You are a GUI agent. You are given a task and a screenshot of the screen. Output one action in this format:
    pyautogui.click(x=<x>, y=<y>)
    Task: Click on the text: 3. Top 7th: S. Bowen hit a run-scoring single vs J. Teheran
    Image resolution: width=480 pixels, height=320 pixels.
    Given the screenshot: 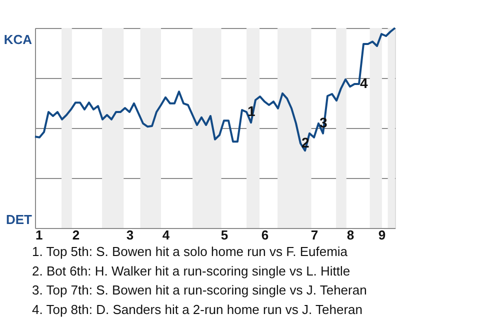 What is the action you would take?
    pyautogui.click(x=199, y=290)
    